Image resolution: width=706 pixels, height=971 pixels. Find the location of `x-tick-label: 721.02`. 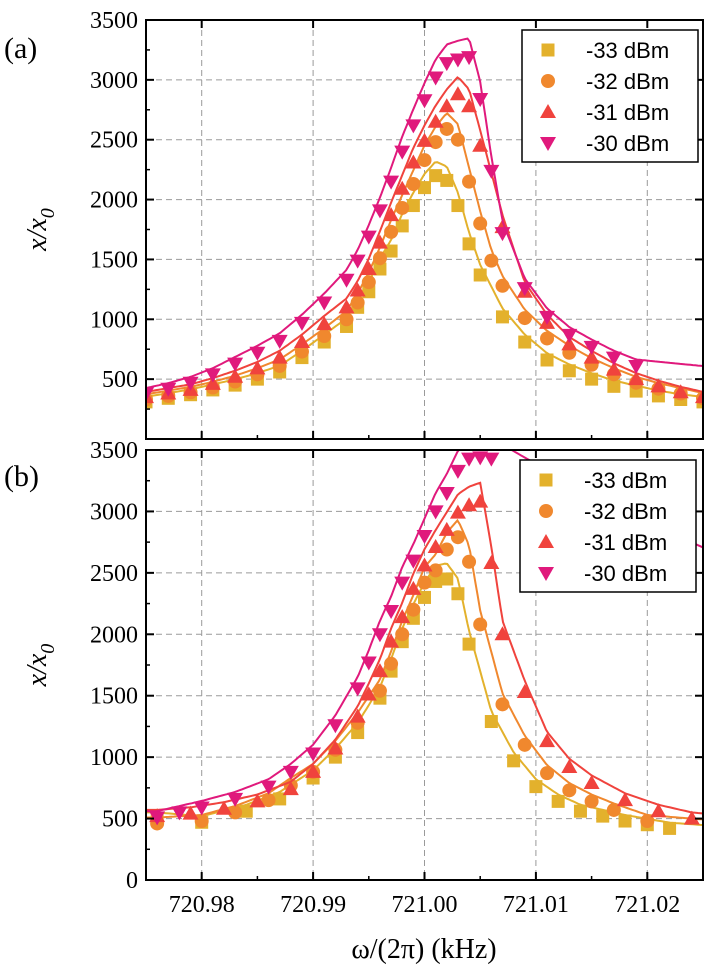

x-tick-label: 721.02 is located at coordinates (647, 905).